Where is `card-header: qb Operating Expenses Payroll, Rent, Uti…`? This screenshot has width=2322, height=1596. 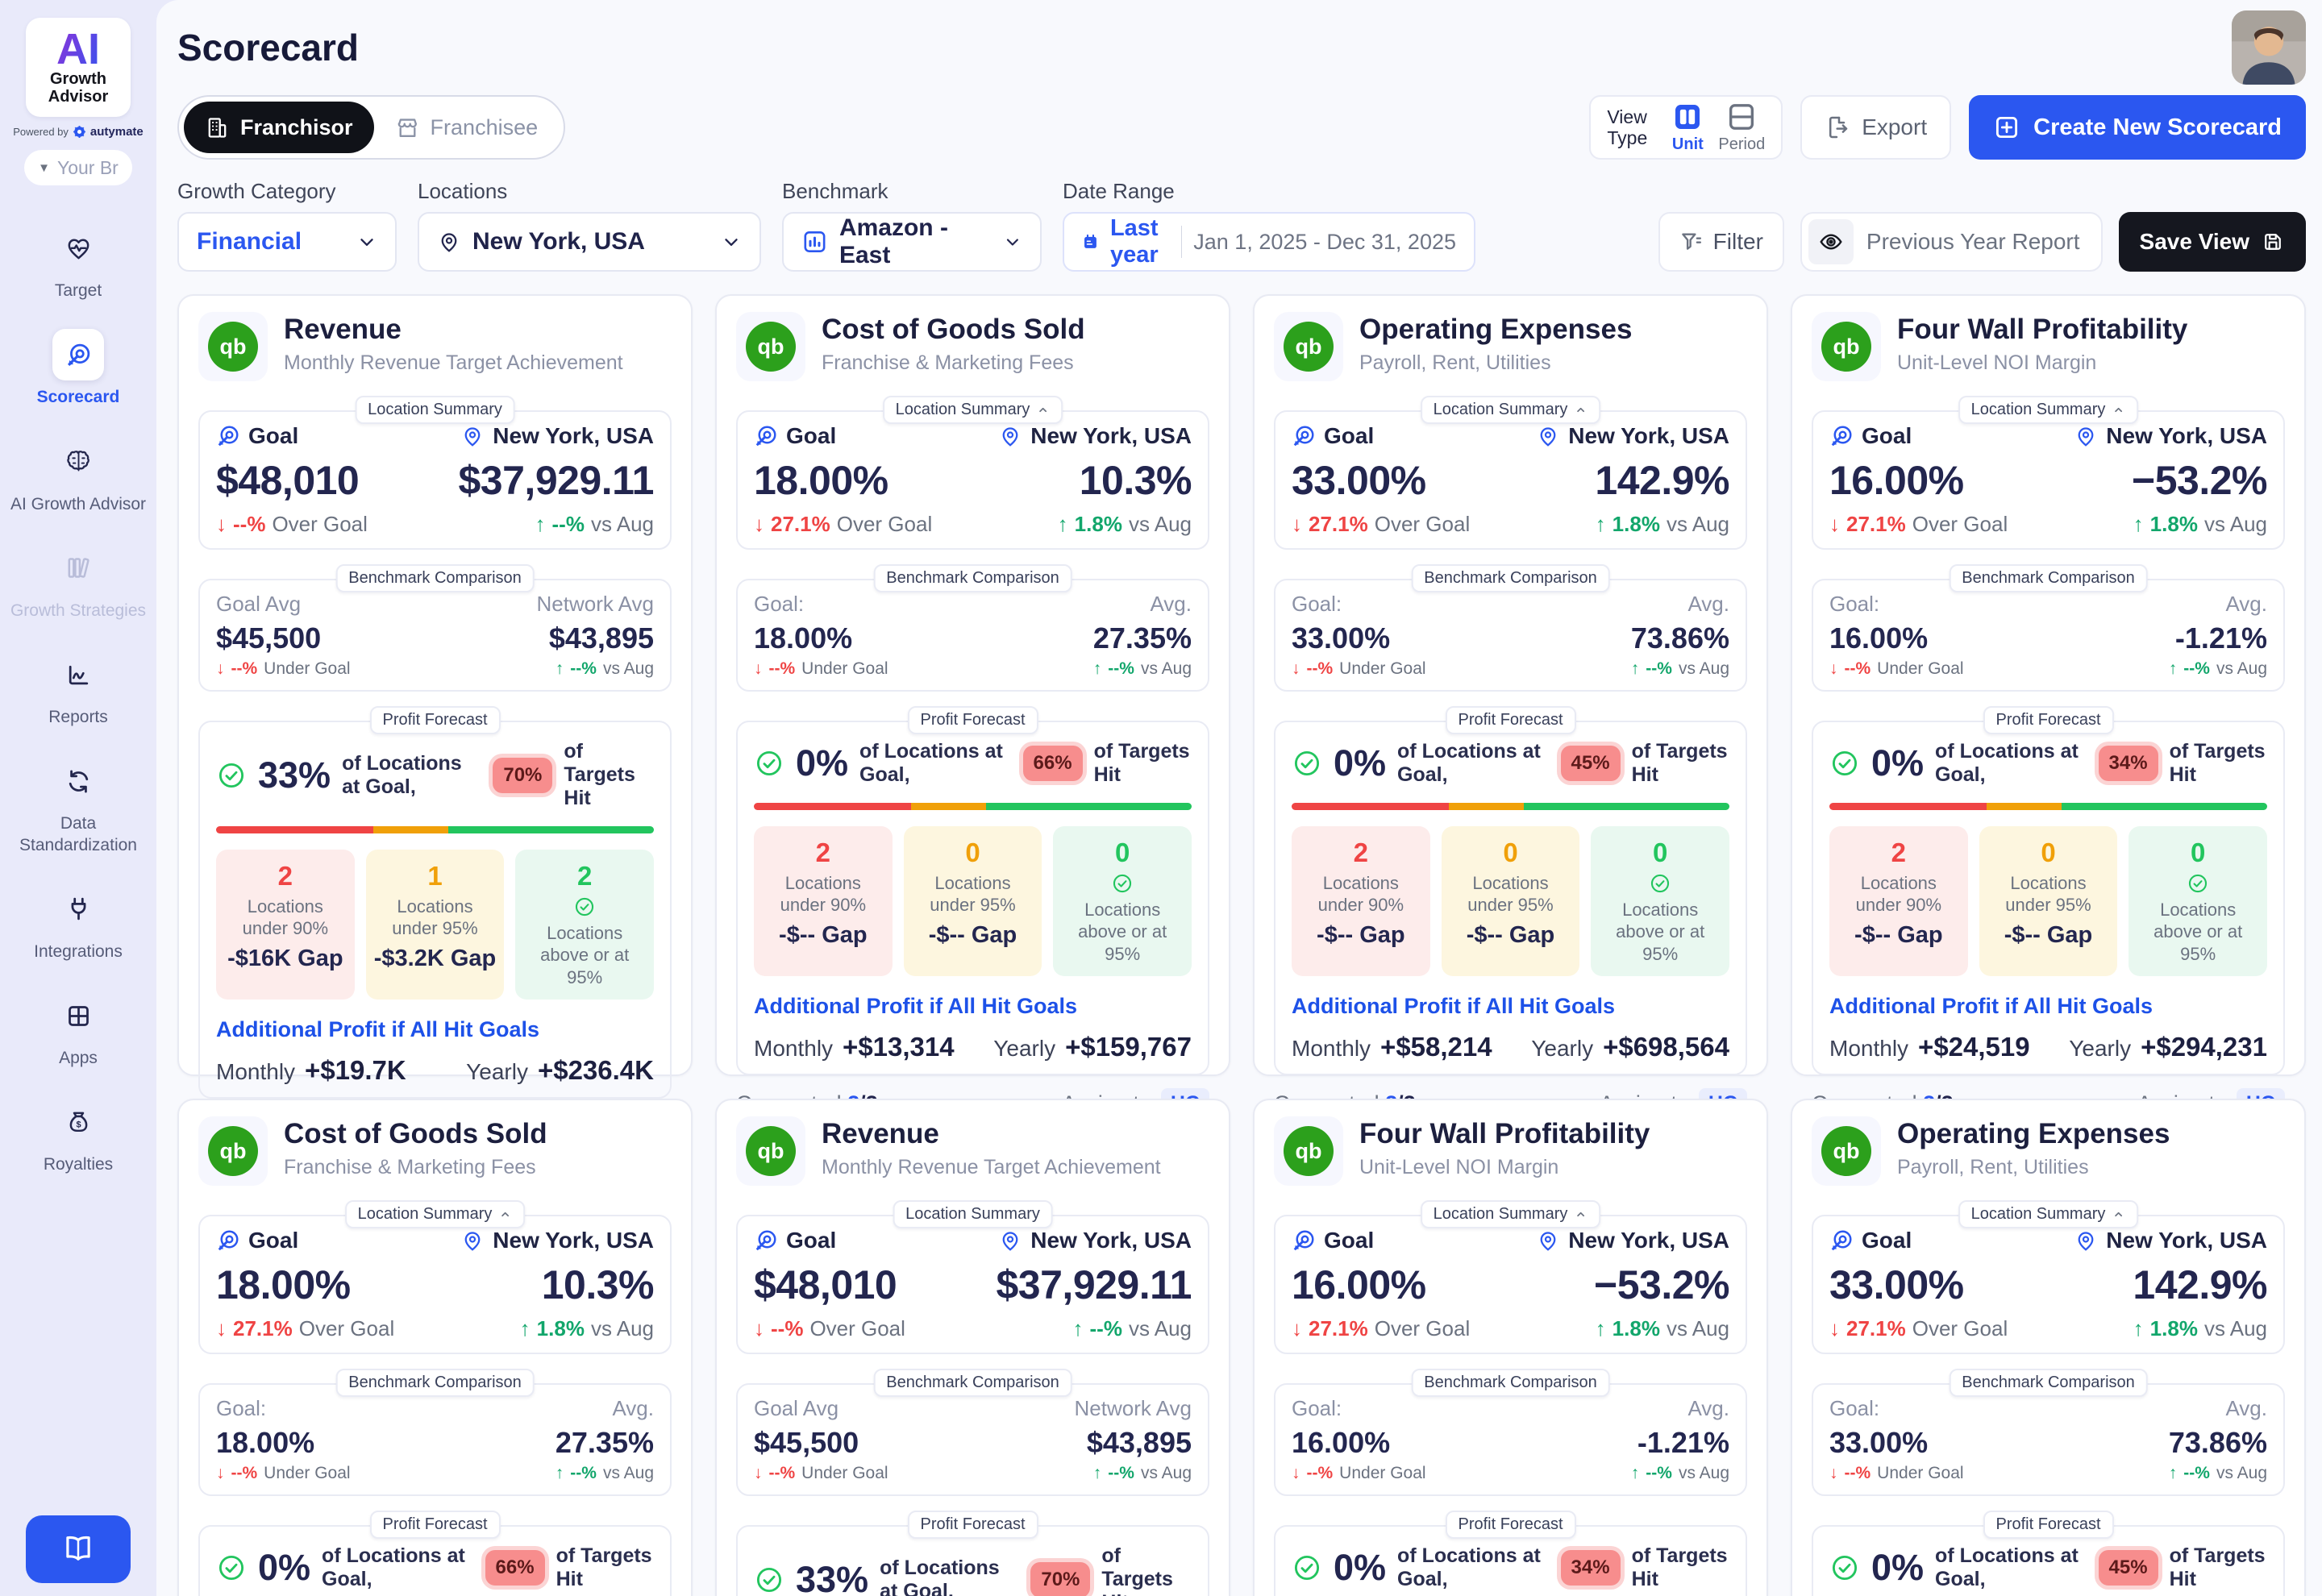
card-header: qb Operating Expenses Payroll, Rent, Uti… is located at coordinates (2048, 1151).